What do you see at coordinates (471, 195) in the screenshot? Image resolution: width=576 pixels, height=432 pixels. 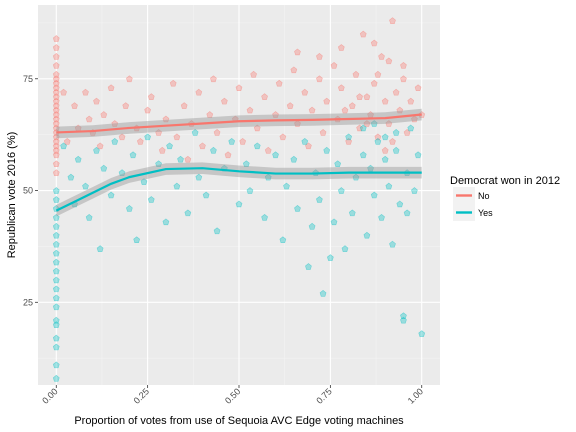 I see `legend-item-no: No` at bounding box center [471, 195].